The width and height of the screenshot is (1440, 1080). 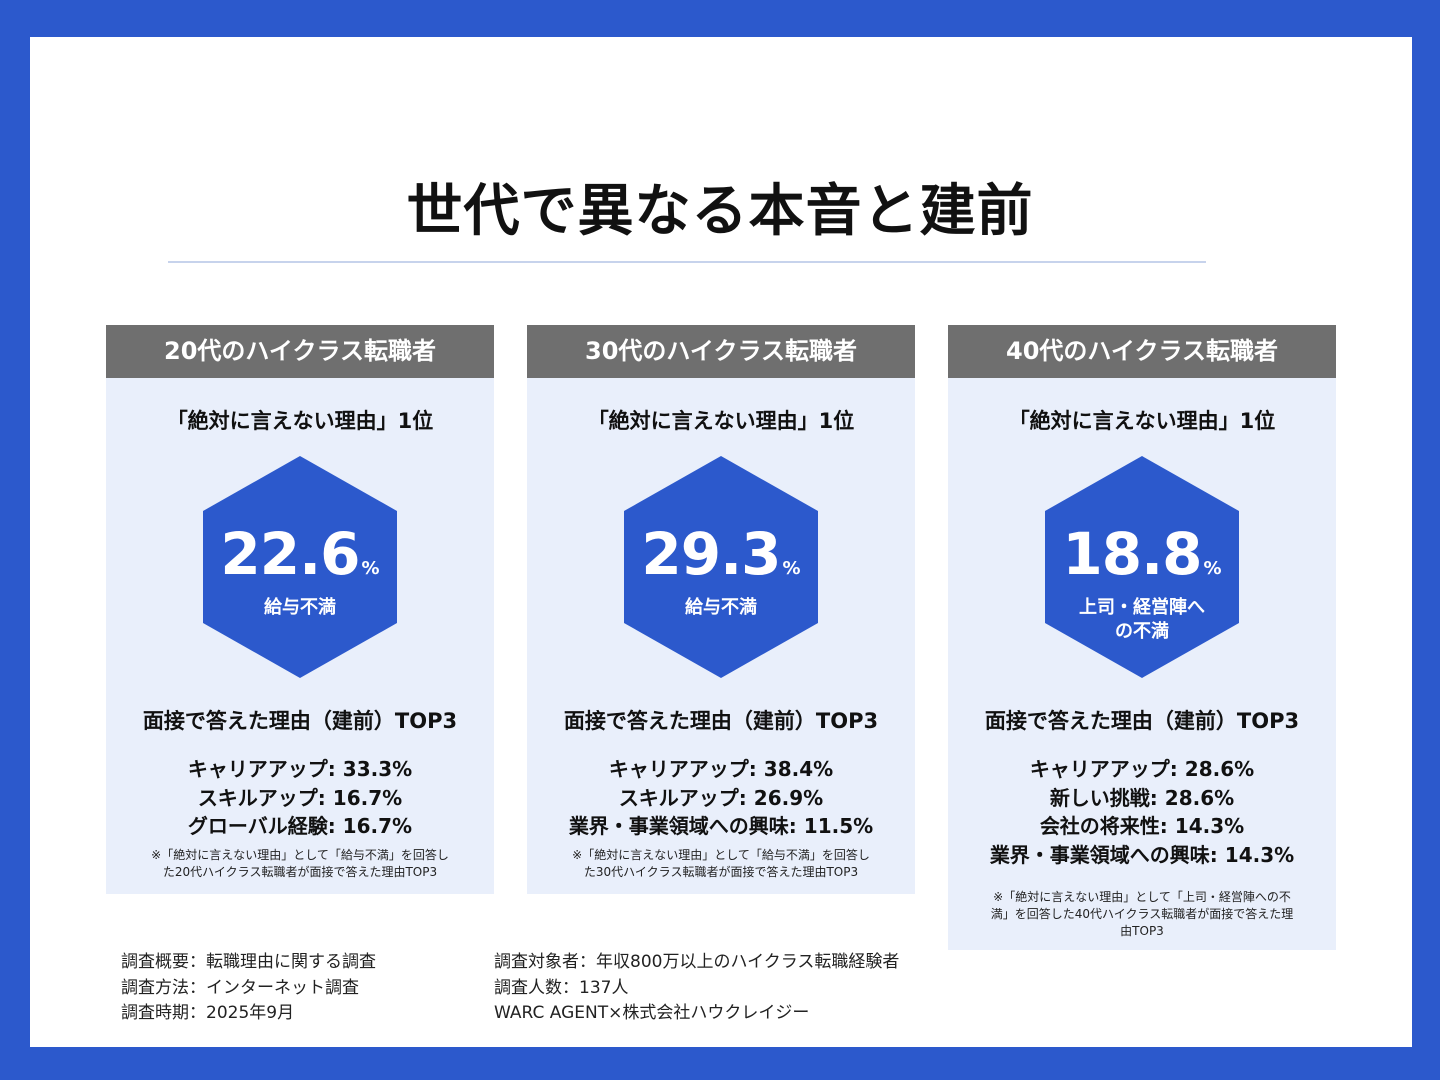 What do you see at coordinates (1142, 620) in the screenshot?
I see `reason-label: 上司・経営陣へ の不満` at bounding box center [1142, 620].